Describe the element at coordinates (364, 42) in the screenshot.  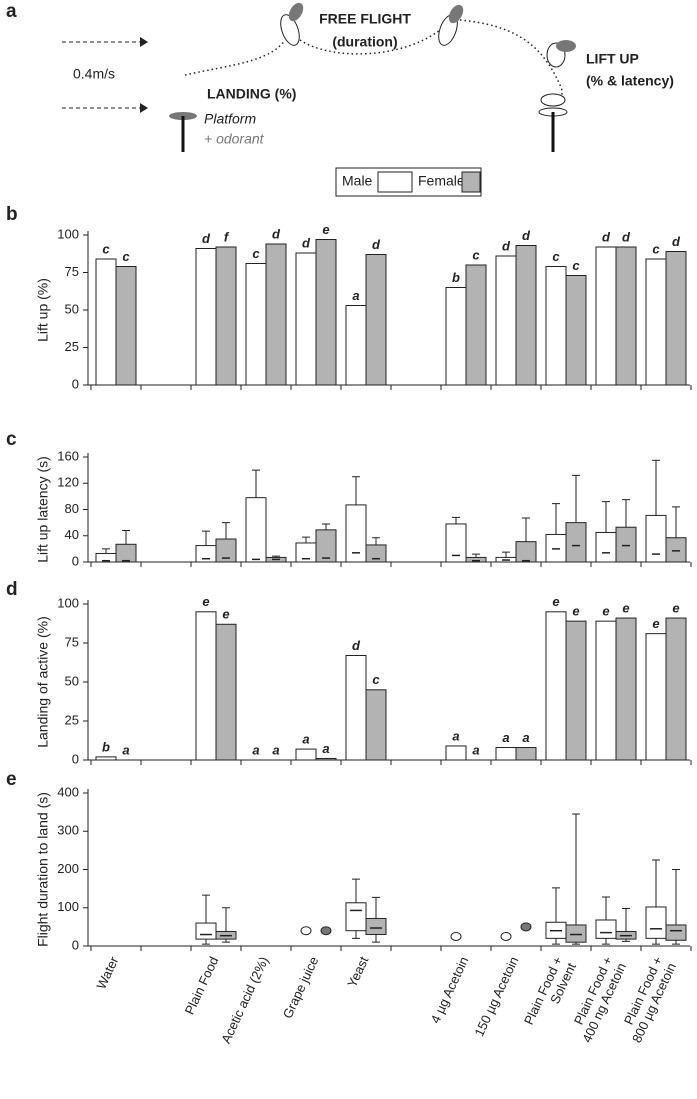
I see `duration: (duration)` at that location.